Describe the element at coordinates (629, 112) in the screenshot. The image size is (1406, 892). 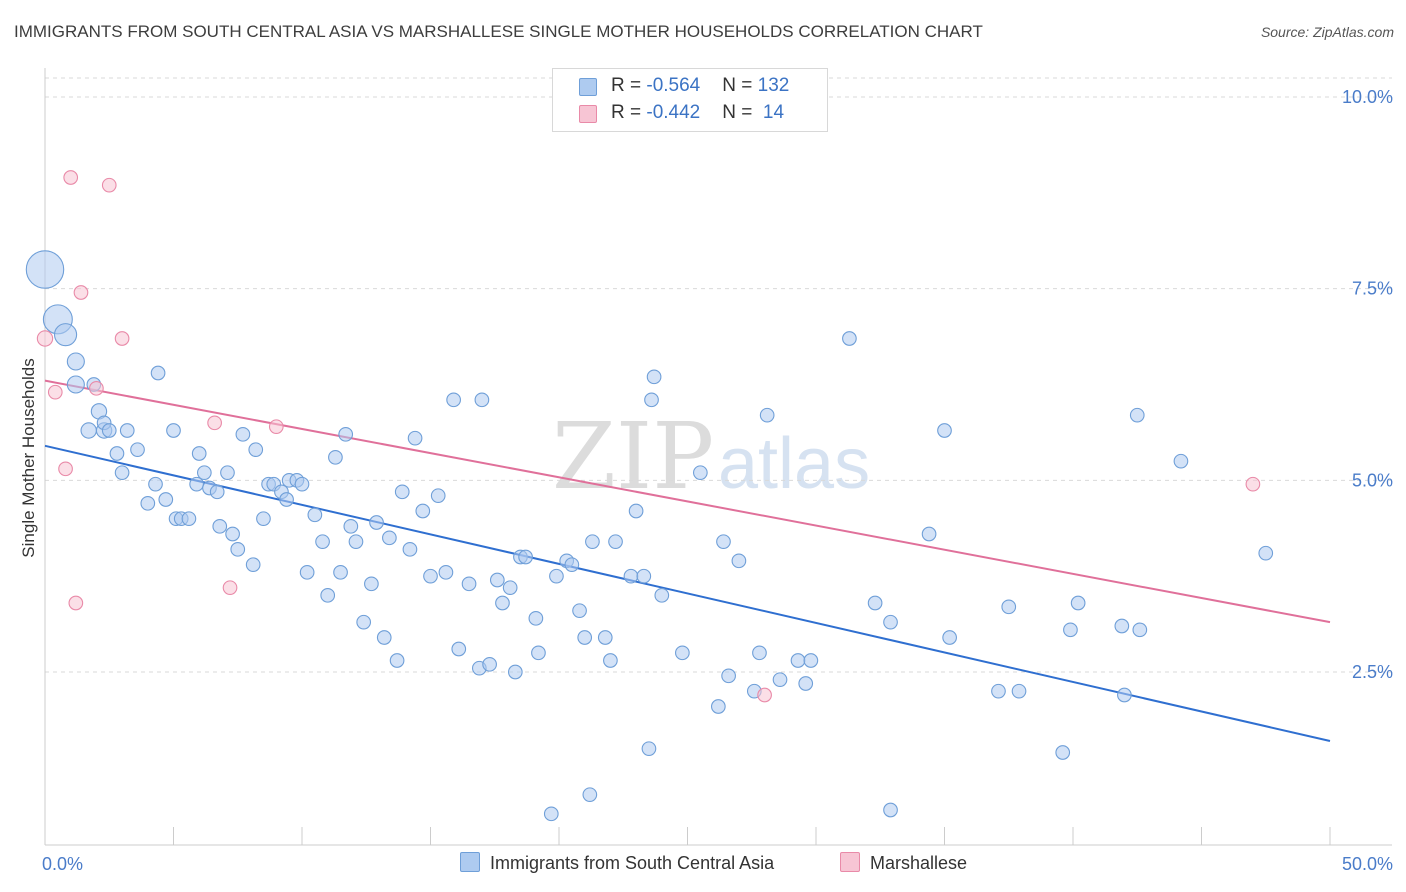
I see `legend-r-label: R =` at that location.